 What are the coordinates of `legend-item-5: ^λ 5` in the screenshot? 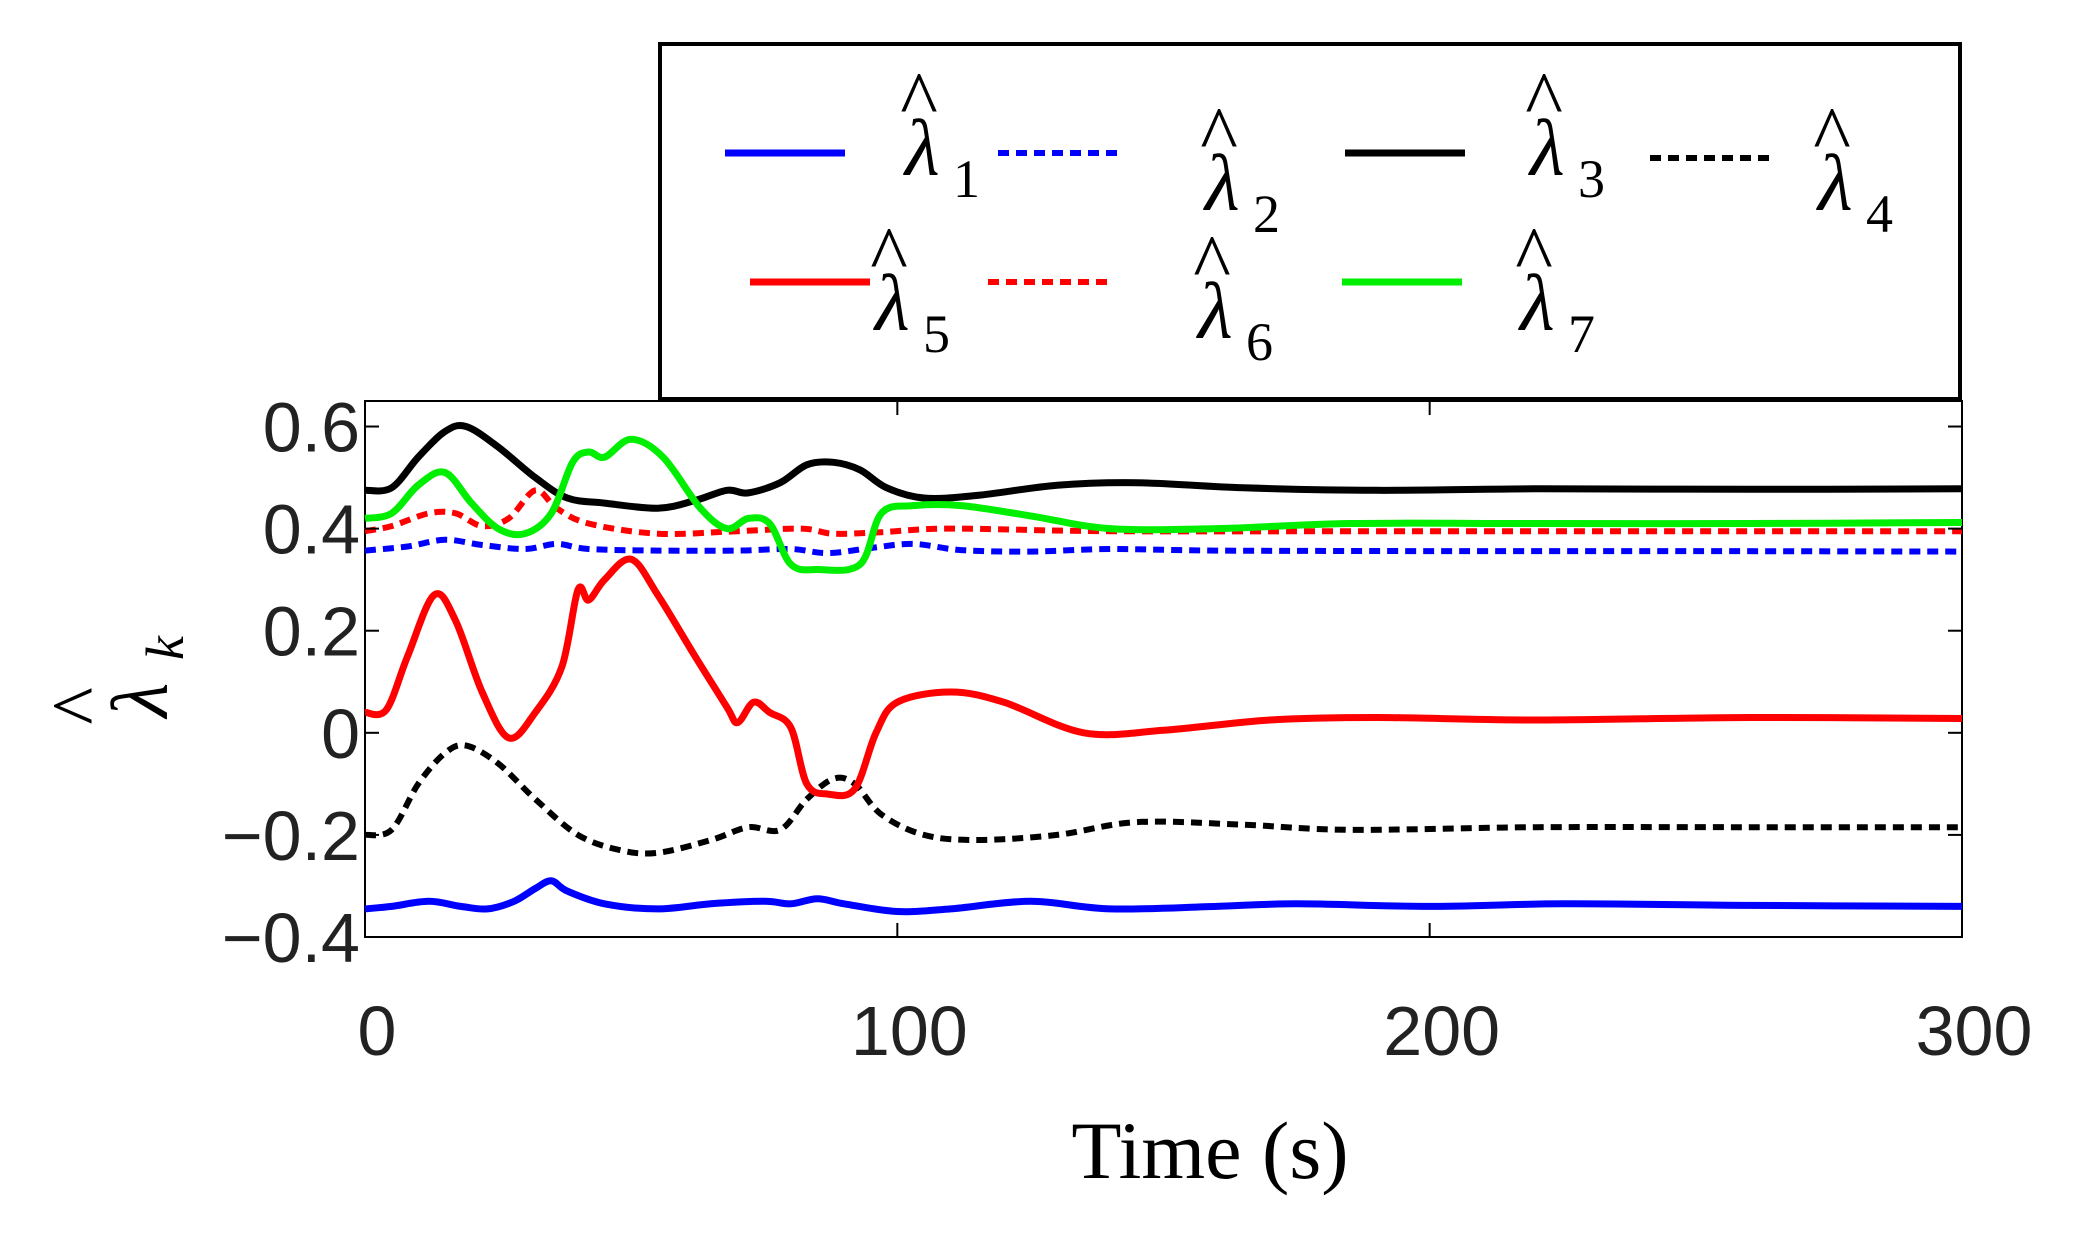 It's located at (850, 288).